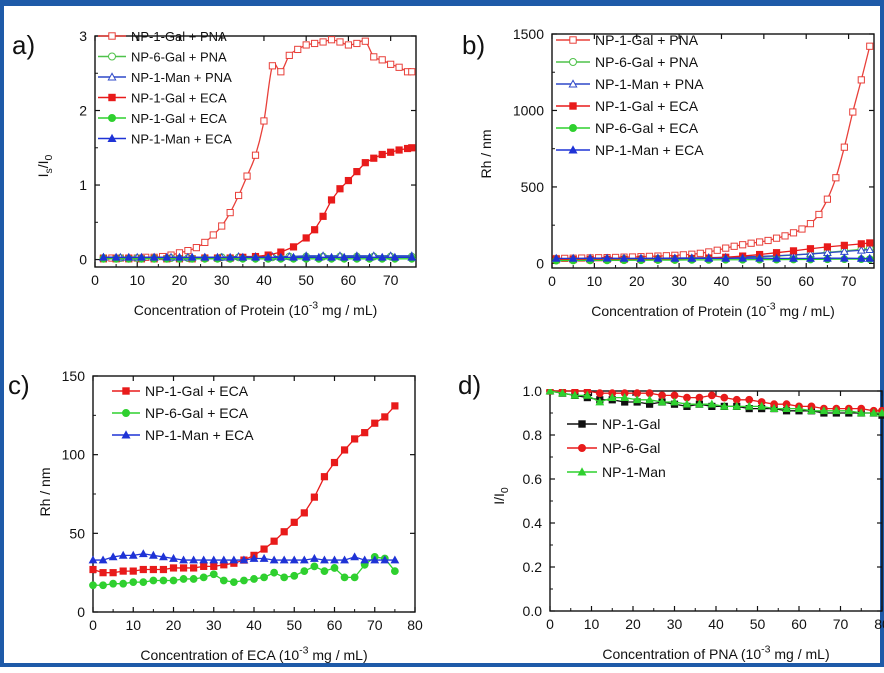  What do you see at coordinates (533, 391) in the screenshot?
I see `y-tick-label: 1.0` at bounding box center [533, 391].